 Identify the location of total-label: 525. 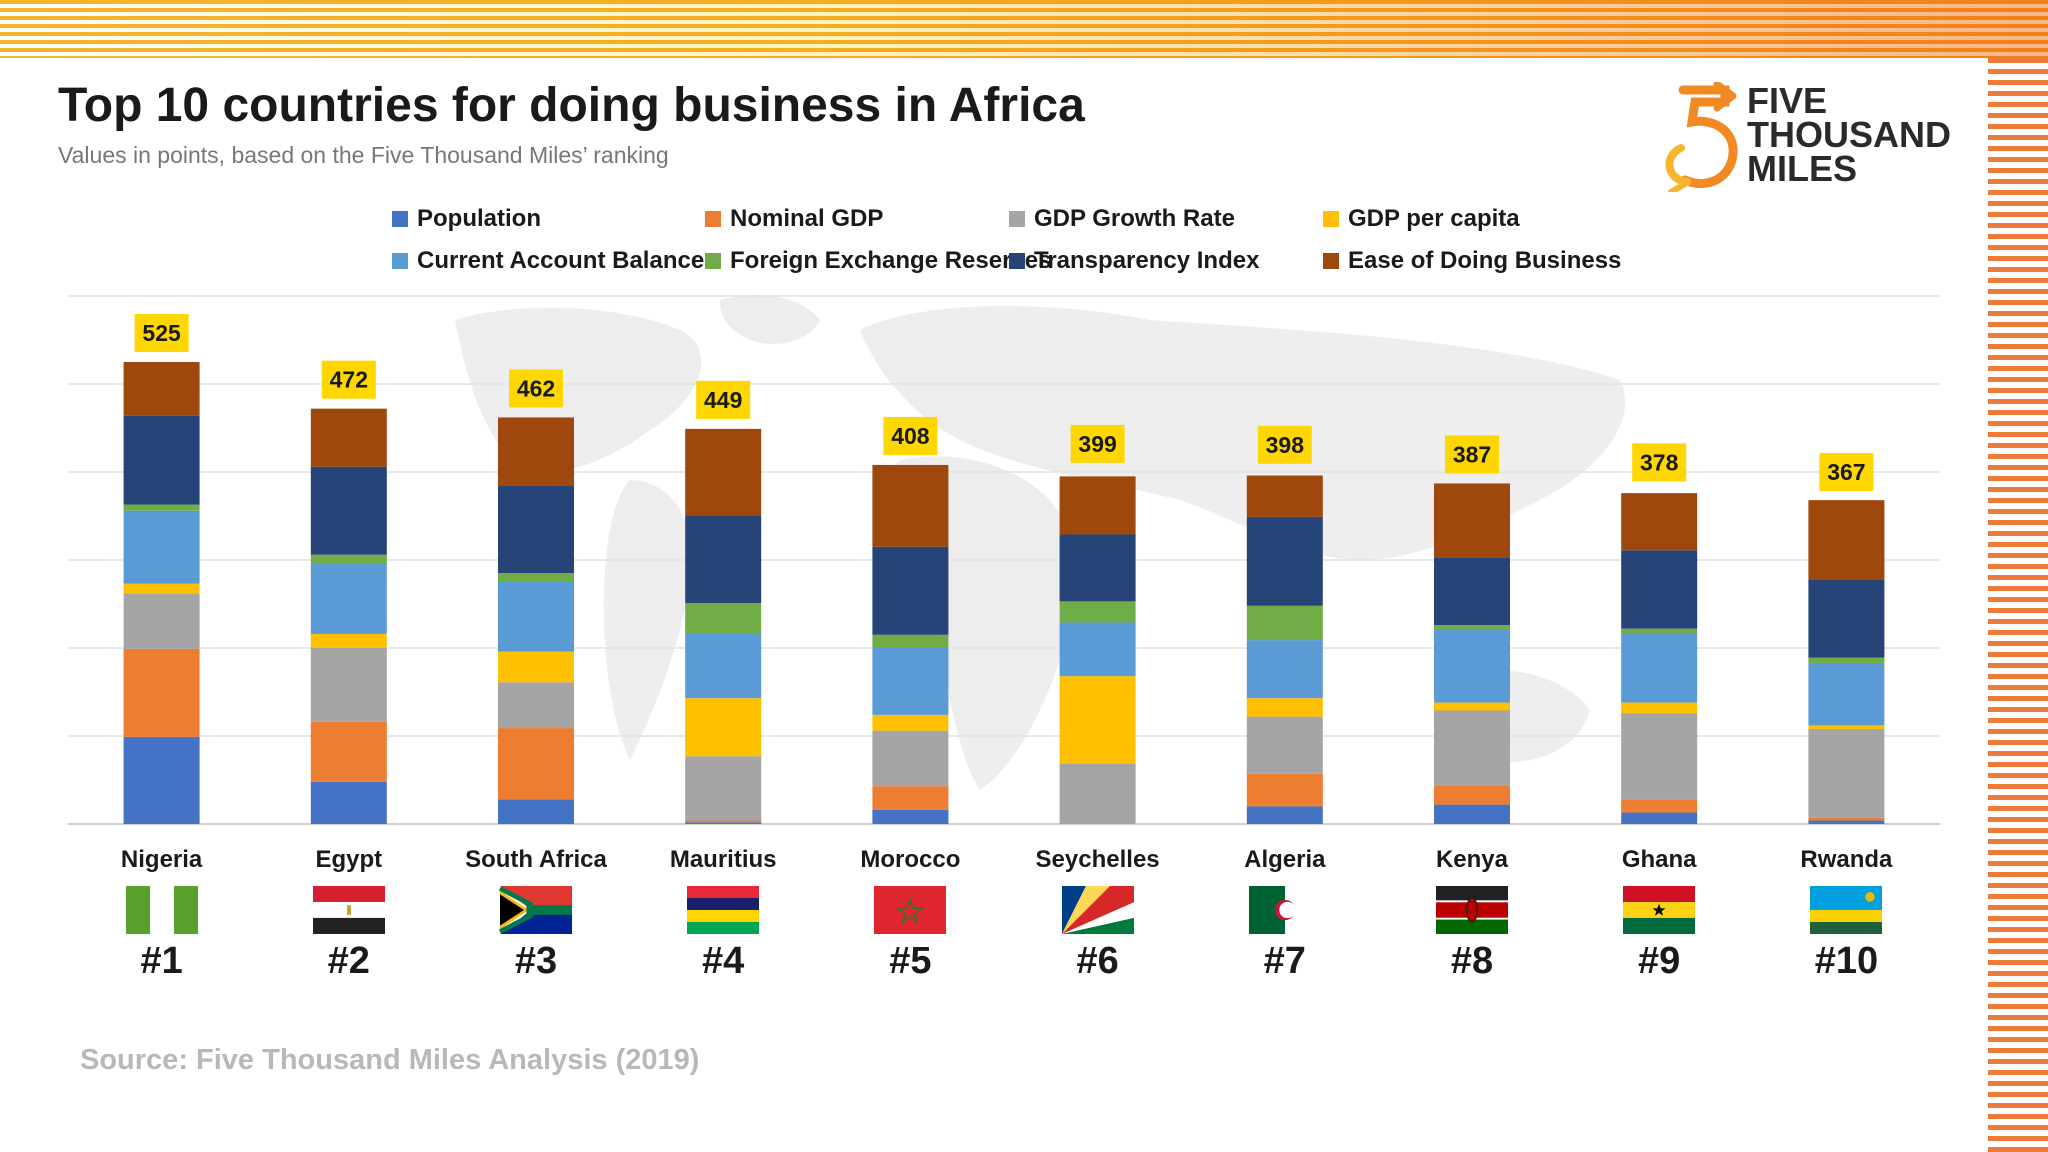
(161, 333).